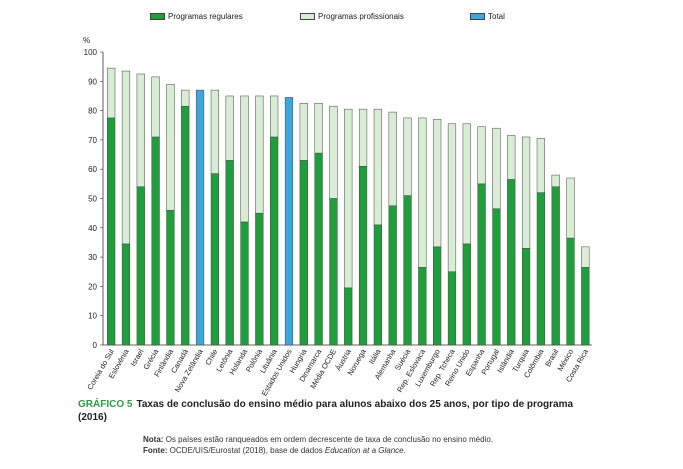 The image size is (683, 469). I want to click on y-tick-label: 90, so click(92, 81).